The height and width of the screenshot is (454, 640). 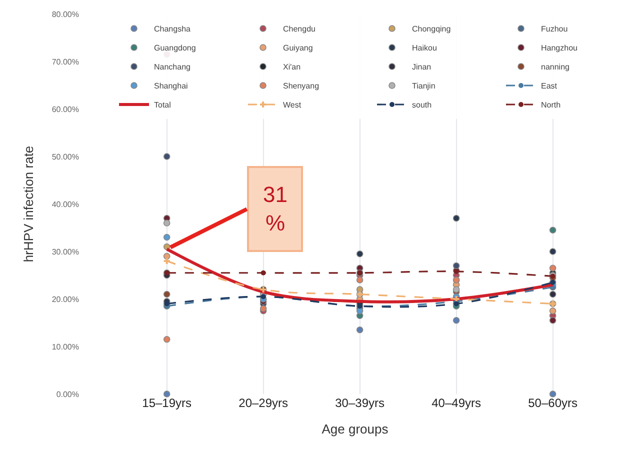 I want to click on y-tick-label: 70.00%, so click(x=65, y=61).